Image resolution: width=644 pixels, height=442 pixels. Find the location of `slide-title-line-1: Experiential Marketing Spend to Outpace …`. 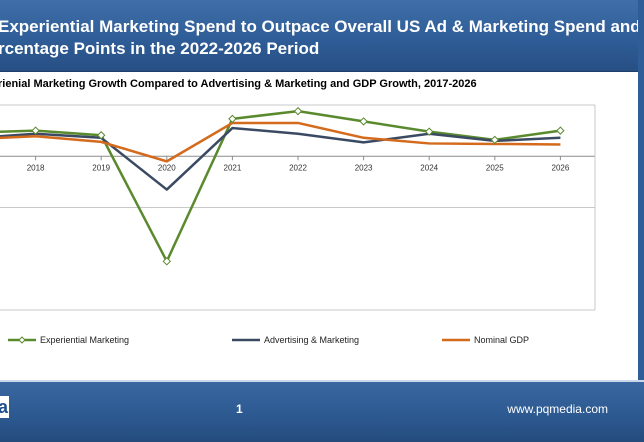

slide-title-line-1: Experiential Marketing Spend to Outpace … is located at coordinates (320, 26).